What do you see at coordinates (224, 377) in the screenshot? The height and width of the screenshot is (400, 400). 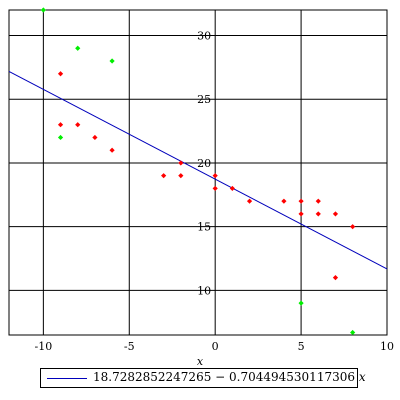 I see `legend-expression: 18.7282852247265 − 0.704494530117306` at bounding box center [224, 377].